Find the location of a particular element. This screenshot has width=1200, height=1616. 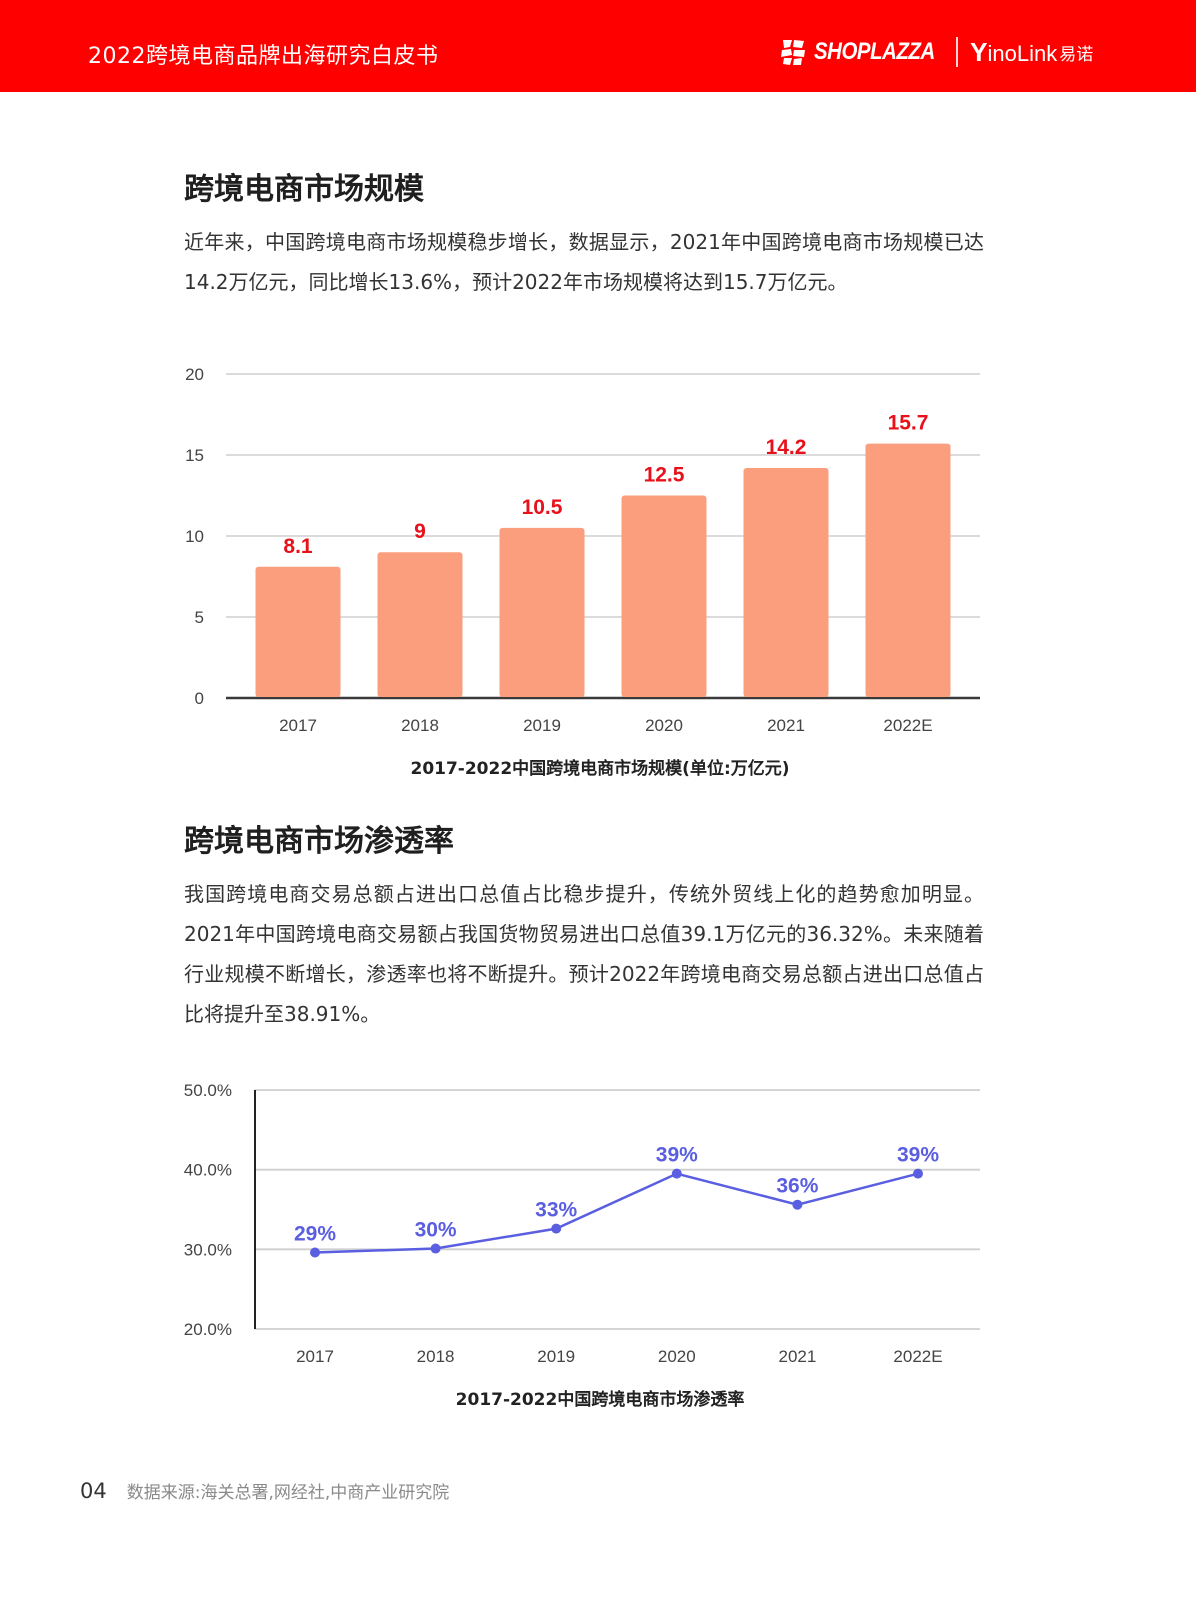

y-tick-label: 20 is located at coordinates (194, 374).